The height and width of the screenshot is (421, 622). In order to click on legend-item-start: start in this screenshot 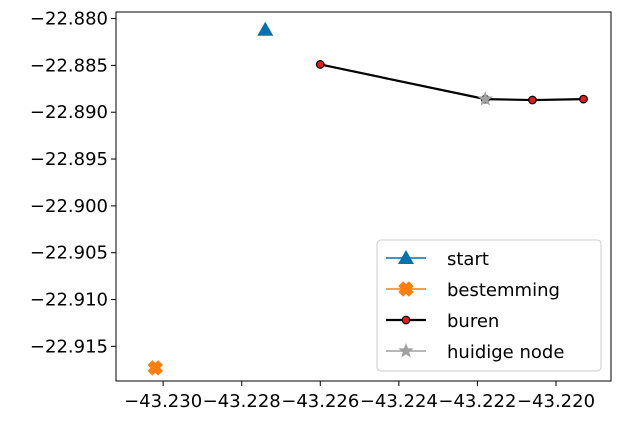, I will do `click(437, 259)`.